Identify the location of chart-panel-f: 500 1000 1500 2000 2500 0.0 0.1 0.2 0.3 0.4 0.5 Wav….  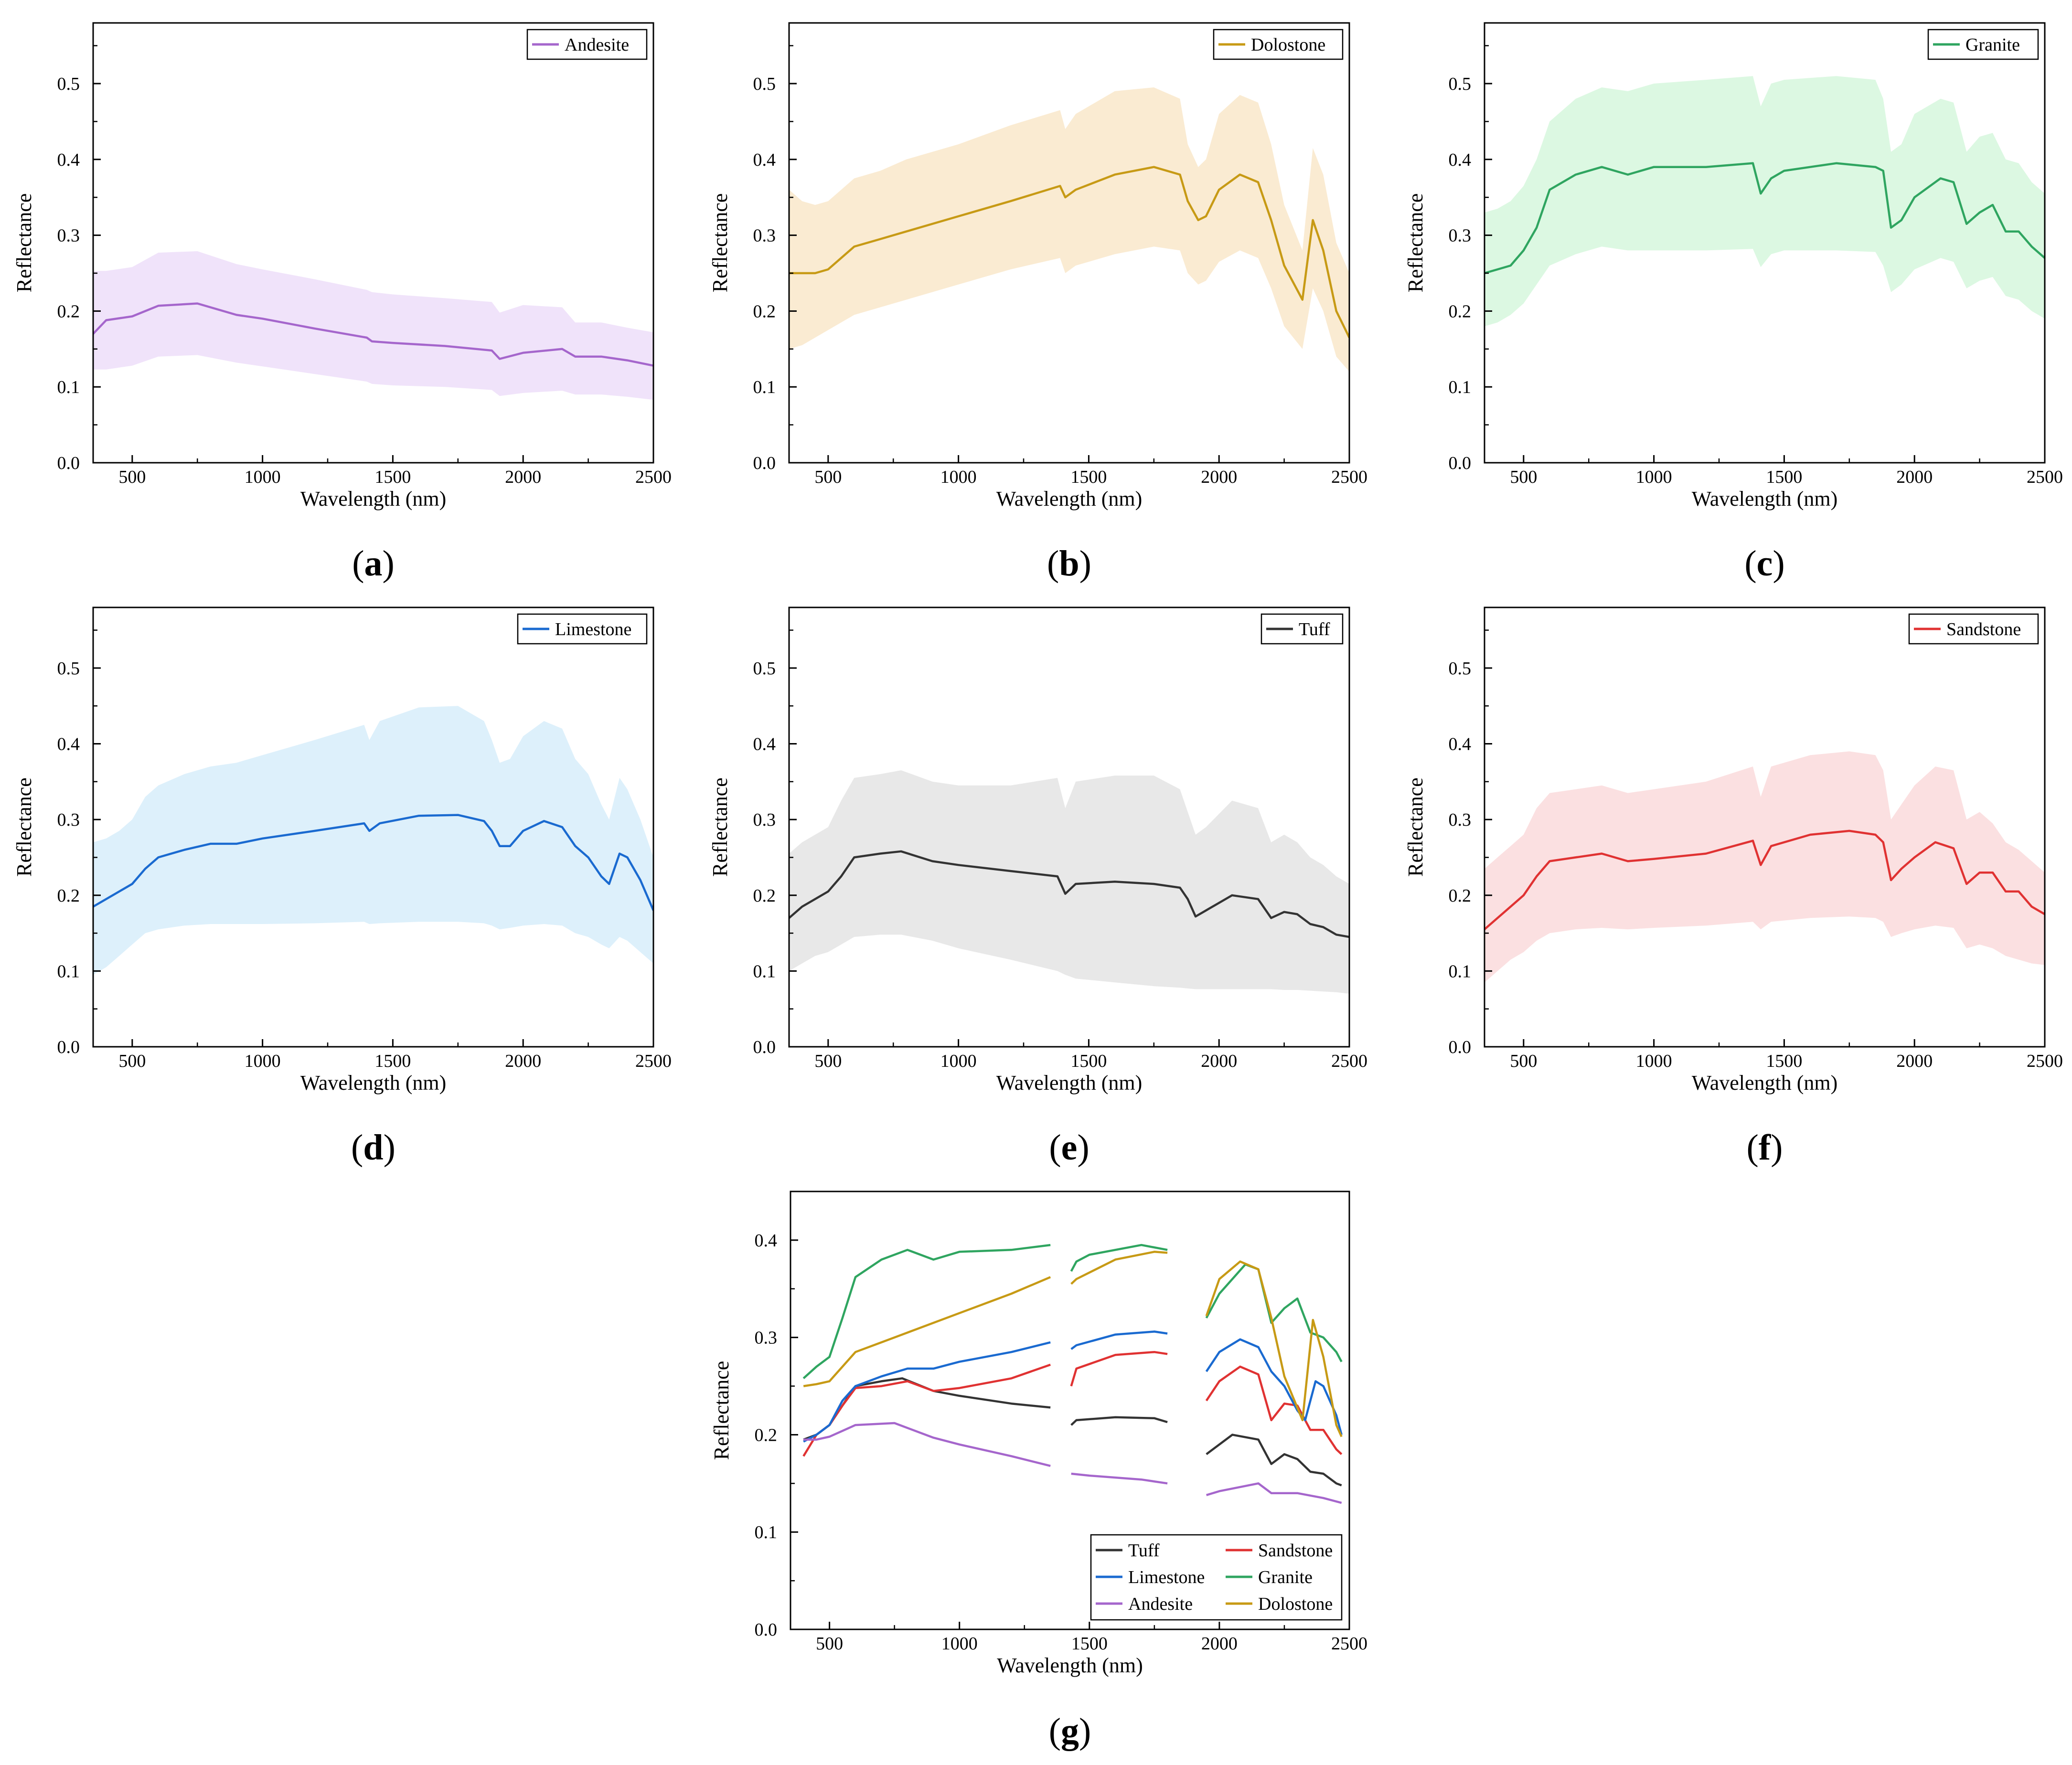
(1734, 887).